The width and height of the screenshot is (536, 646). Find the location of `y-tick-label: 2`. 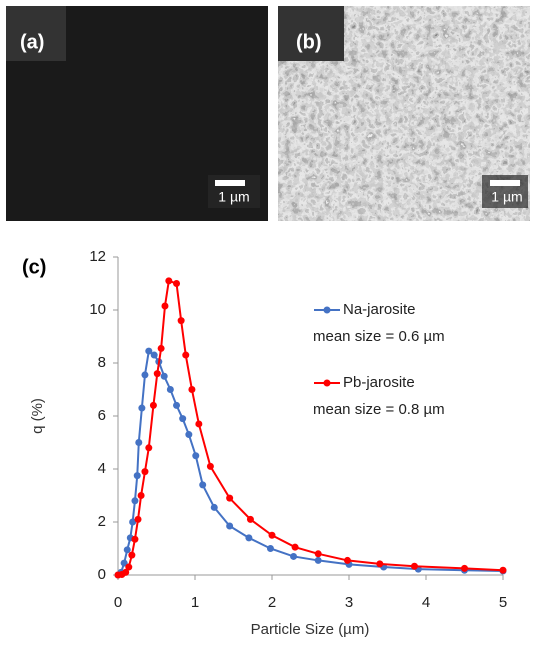

y-tick-label: 2 is located at coordinates (102, 521).